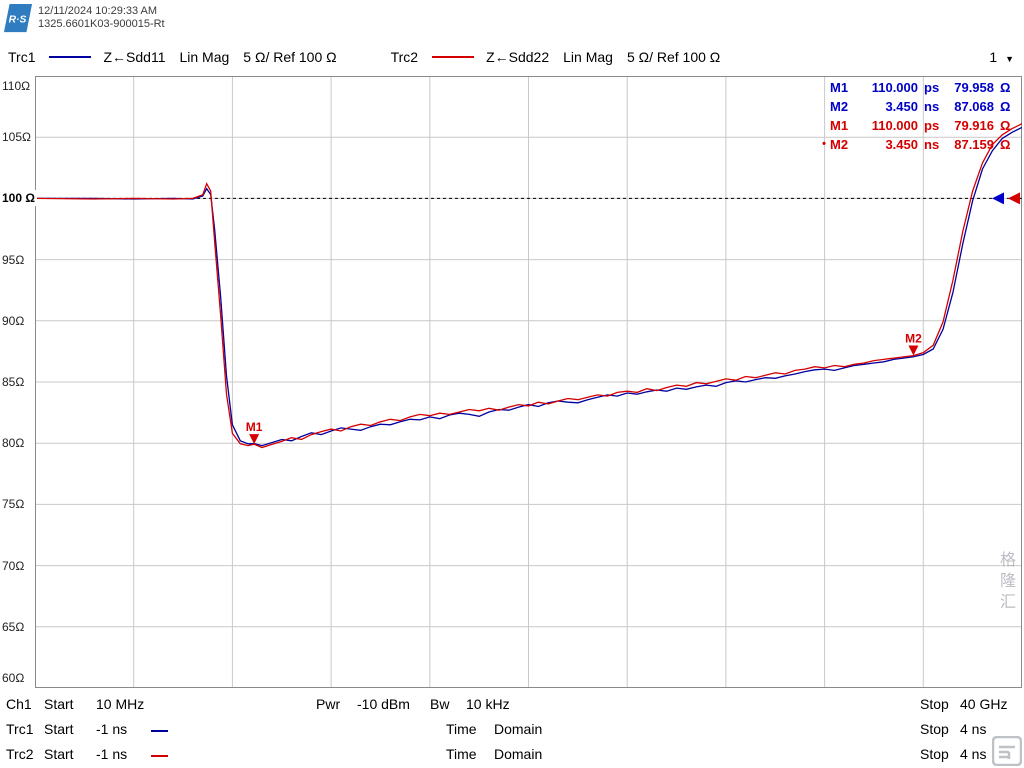 This screenshot has height=768, width=1024. What do you see at coordinates (974, 106) in the screenshot?
I see `marker-value: 87.068` at bounding box center [974, 106].